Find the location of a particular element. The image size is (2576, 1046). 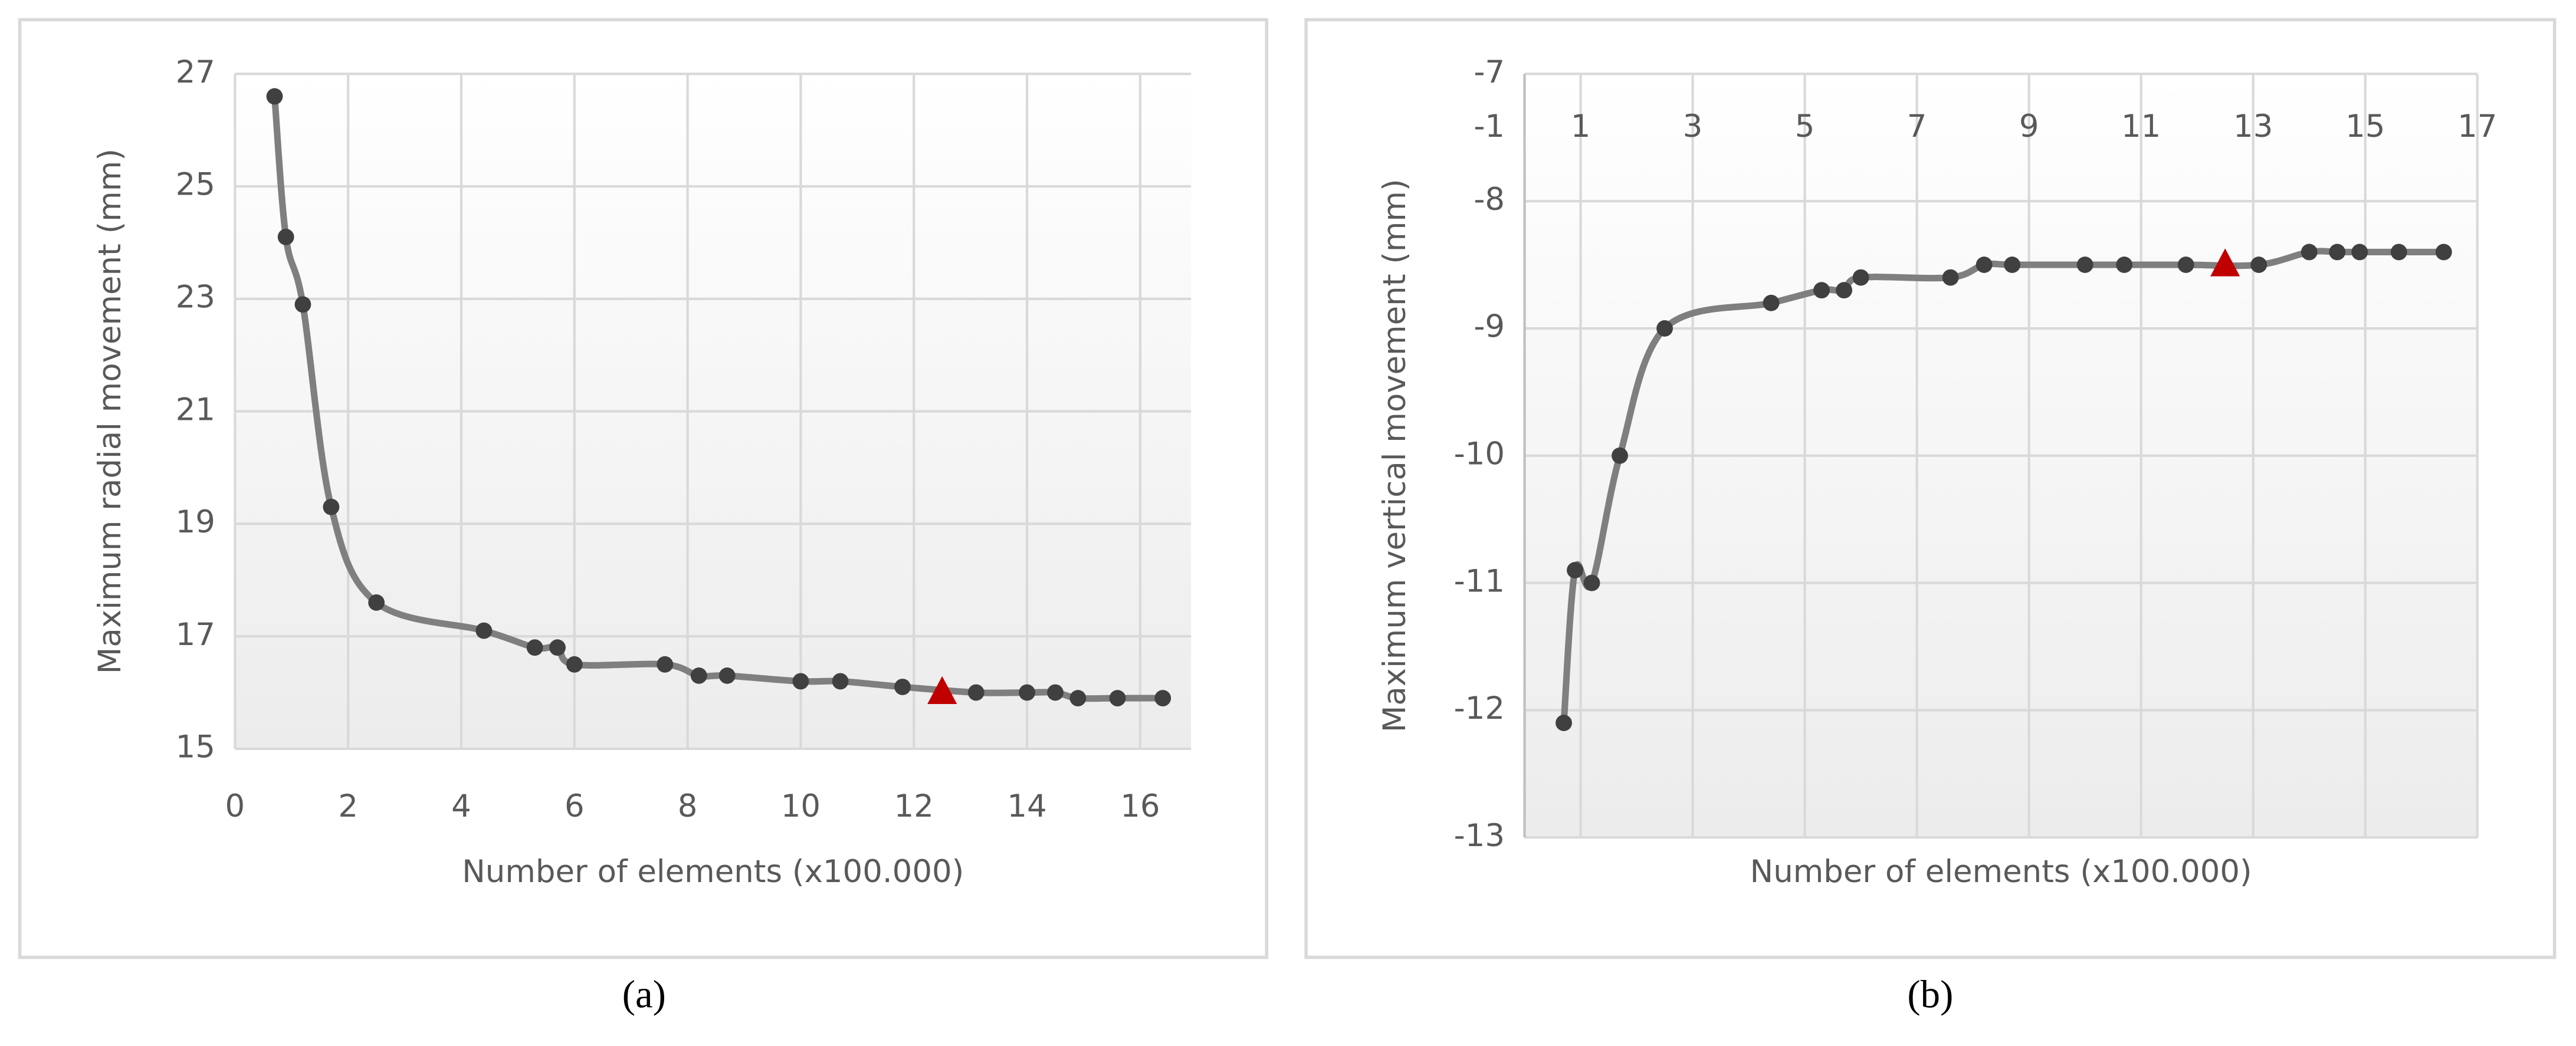

y-tick-label: 17 is located at coordinates (195, 635).